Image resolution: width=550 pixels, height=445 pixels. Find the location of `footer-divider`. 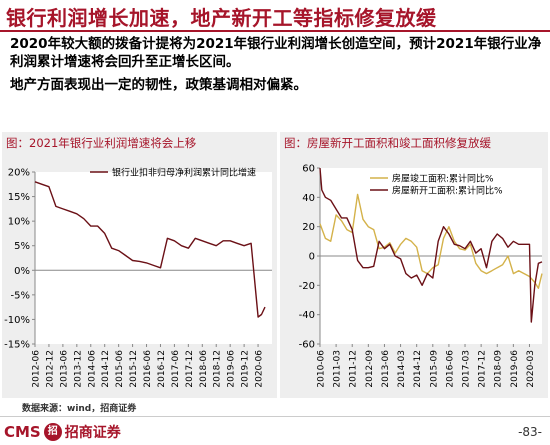

footer-divider is located at coordinates (275, 416).